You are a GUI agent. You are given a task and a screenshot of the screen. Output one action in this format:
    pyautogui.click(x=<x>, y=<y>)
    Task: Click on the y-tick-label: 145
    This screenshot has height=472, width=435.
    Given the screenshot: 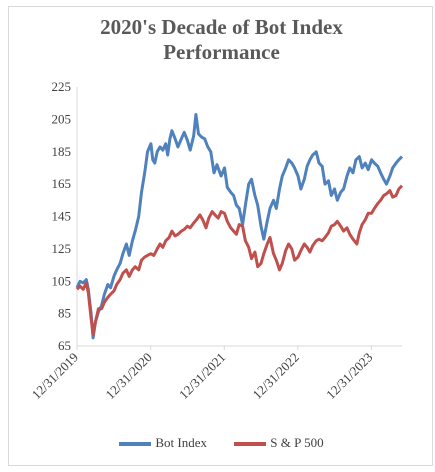 What is the action you would take?
    pyautogui.click(x=62, y=216)
    